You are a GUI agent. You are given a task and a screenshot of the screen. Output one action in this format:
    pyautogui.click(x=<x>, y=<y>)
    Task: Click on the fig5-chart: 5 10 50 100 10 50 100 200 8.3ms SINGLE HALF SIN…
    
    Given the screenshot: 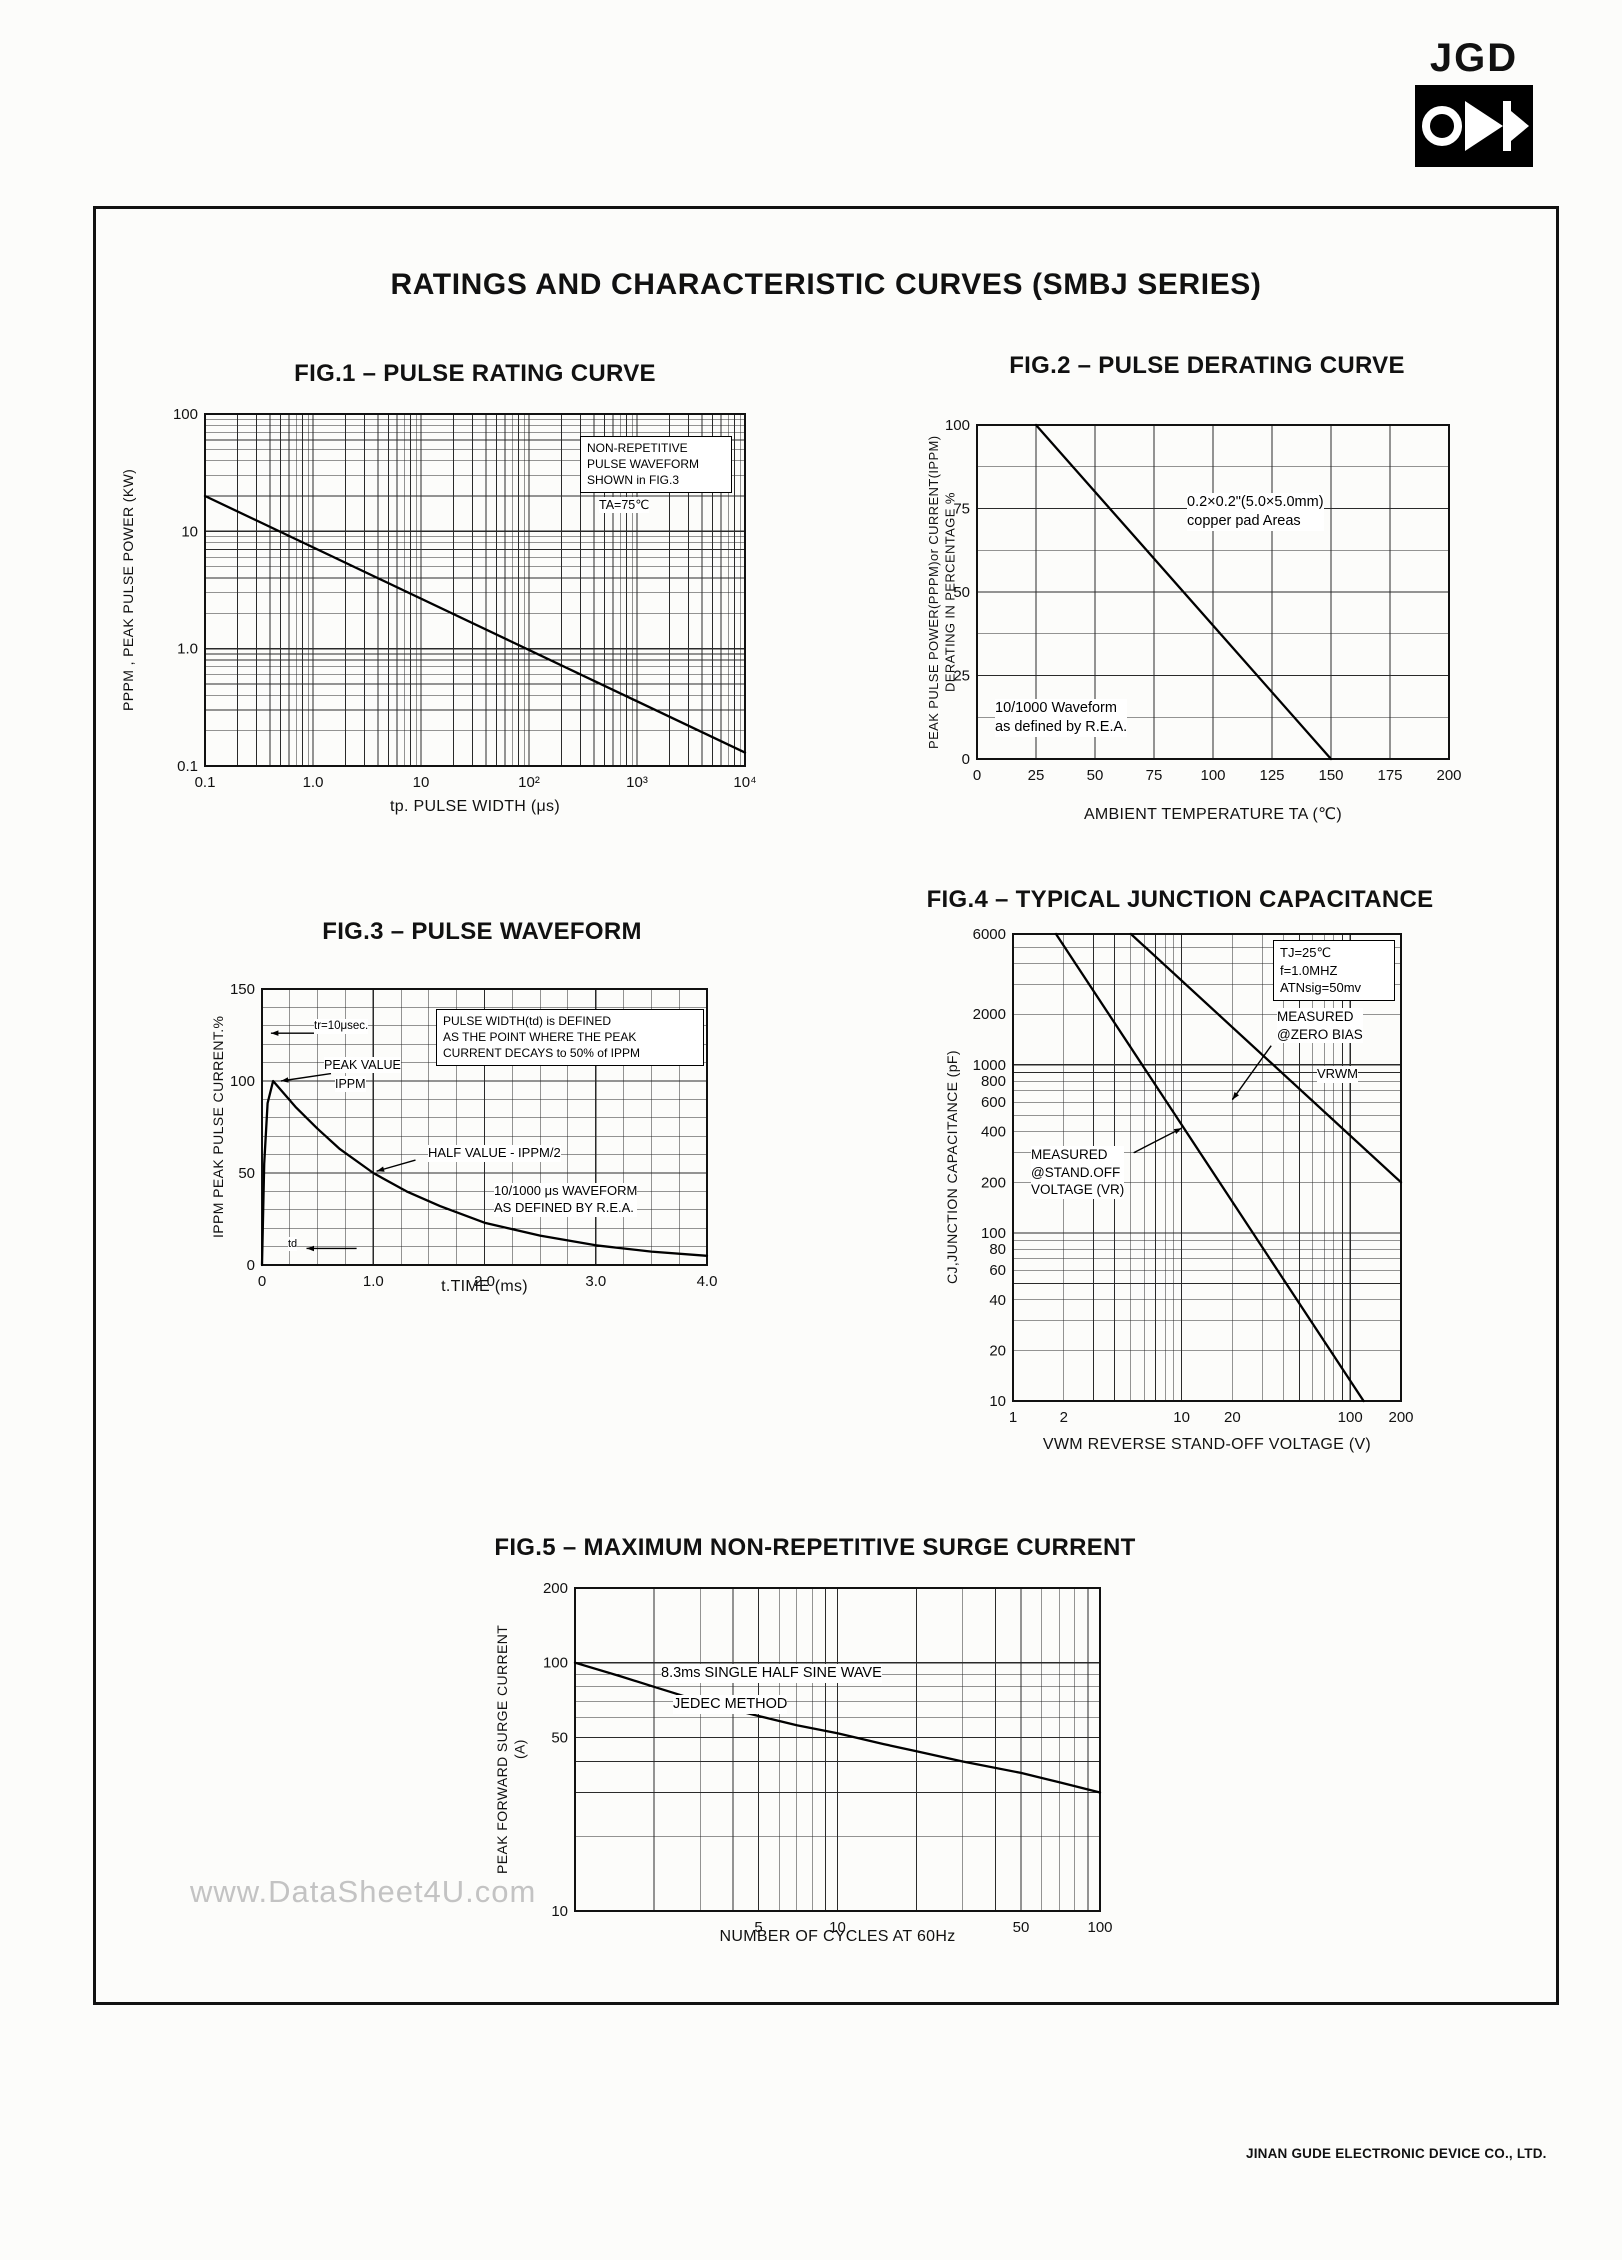 What is the action you would take?
    pyautogui.click(x=817, y=1762)
    